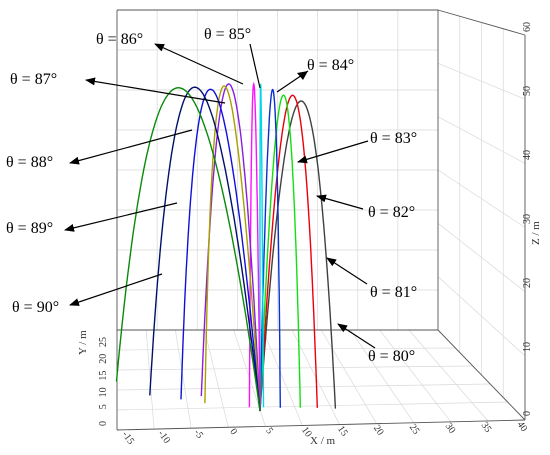 This screenshot has width=550, height=455. I want to click on z-tick-label: 40, so click(527, 155).